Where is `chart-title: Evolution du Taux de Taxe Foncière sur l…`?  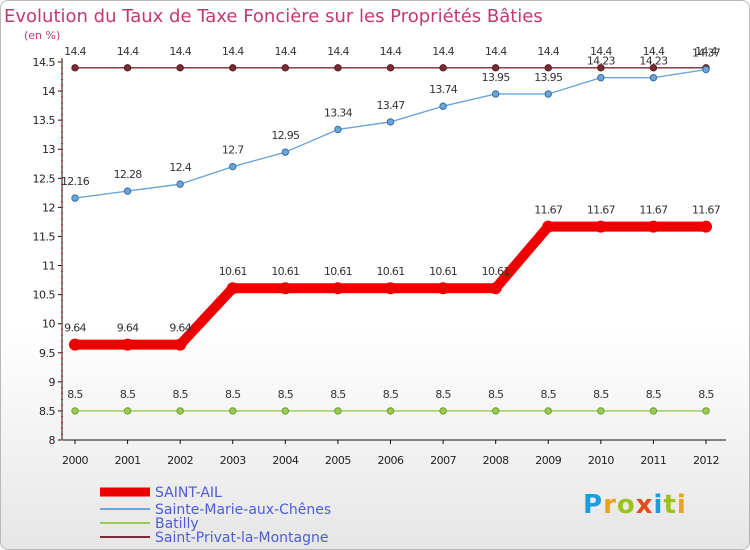
chart-title: Evolution du Taux de Taxe Foncière sur l… is located at coordinates (273, 16).